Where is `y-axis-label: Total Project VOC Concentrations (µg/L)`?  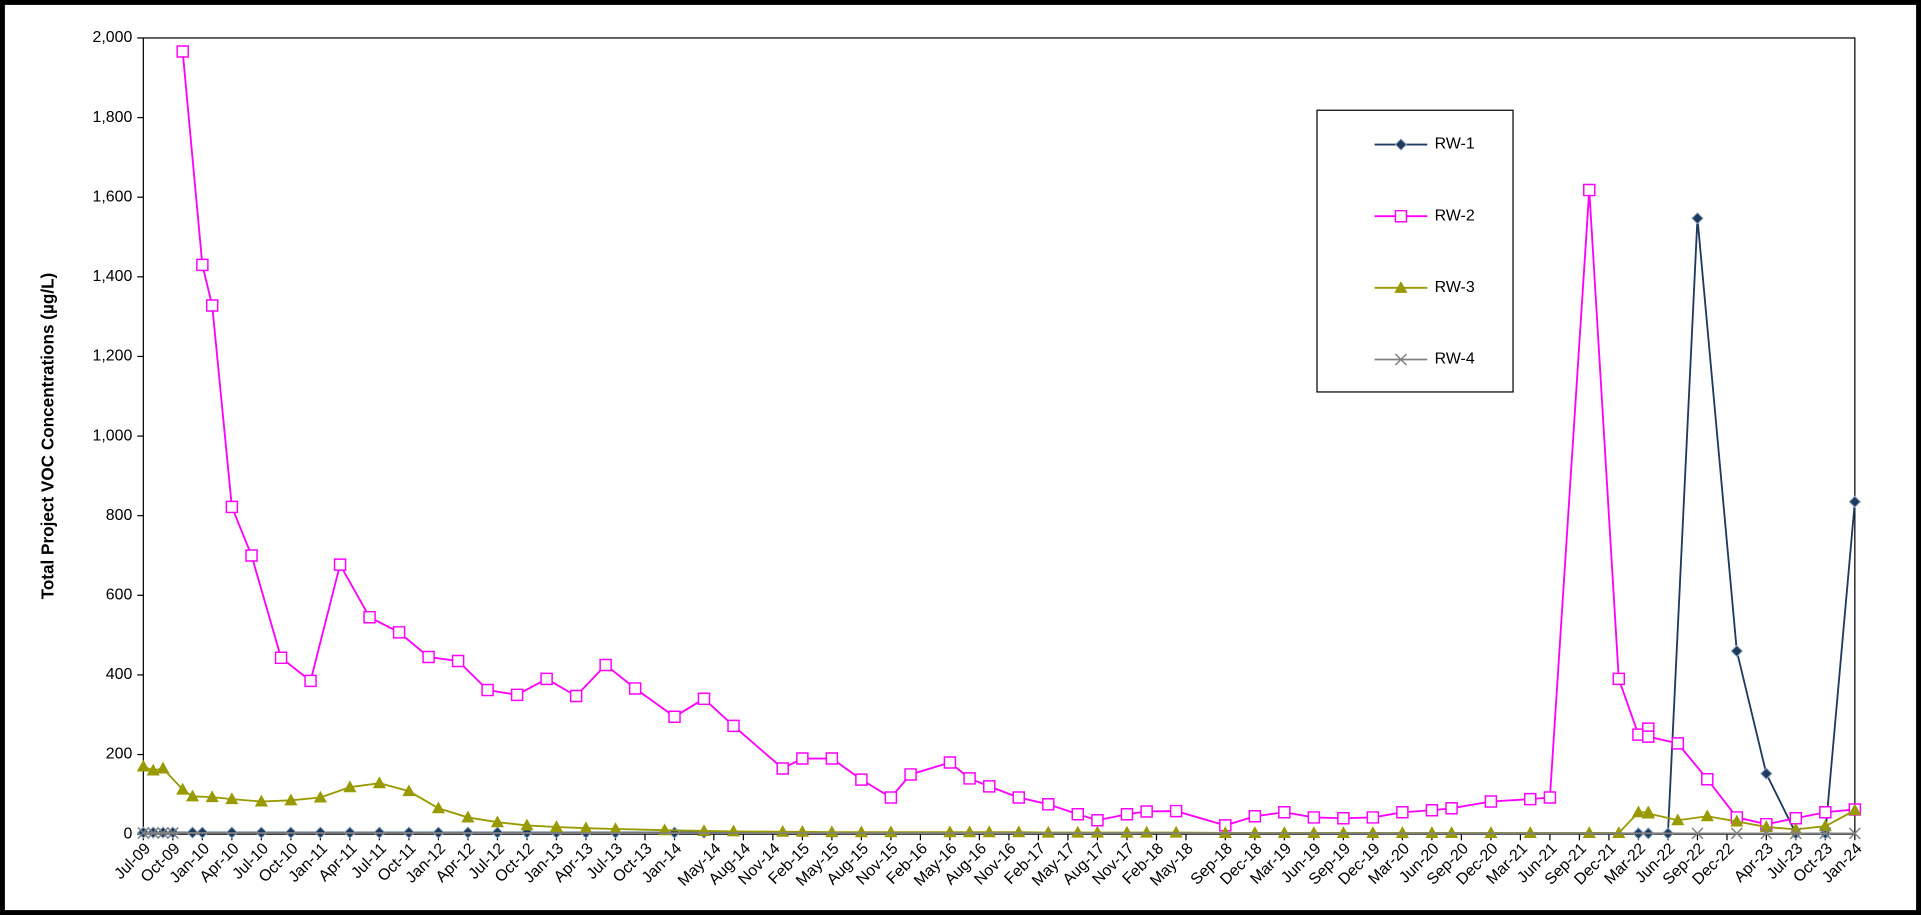 y-axis-label: Total Project VOC Concentrations (µg/L) is located at coordinates (48, 436).